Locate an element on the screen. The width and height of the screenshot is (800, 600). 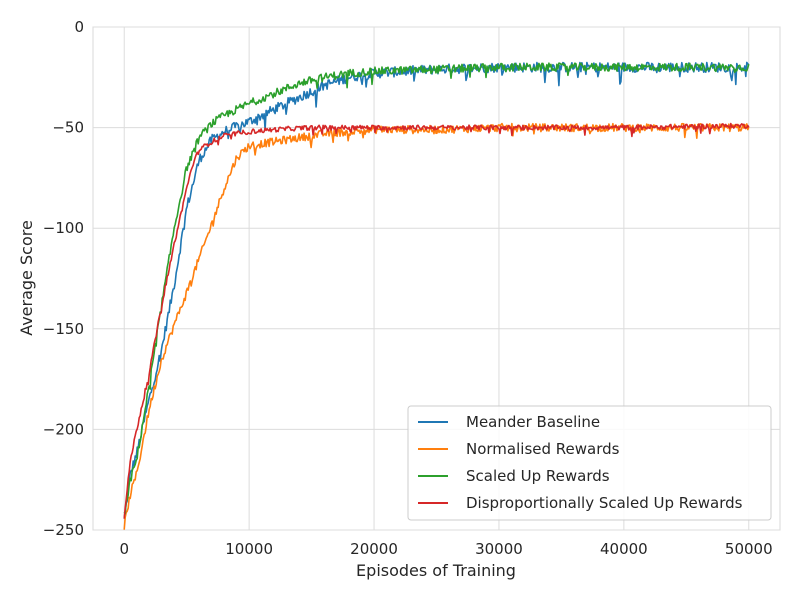
y-tick-label: 0 is located at coordinates (79, 27).